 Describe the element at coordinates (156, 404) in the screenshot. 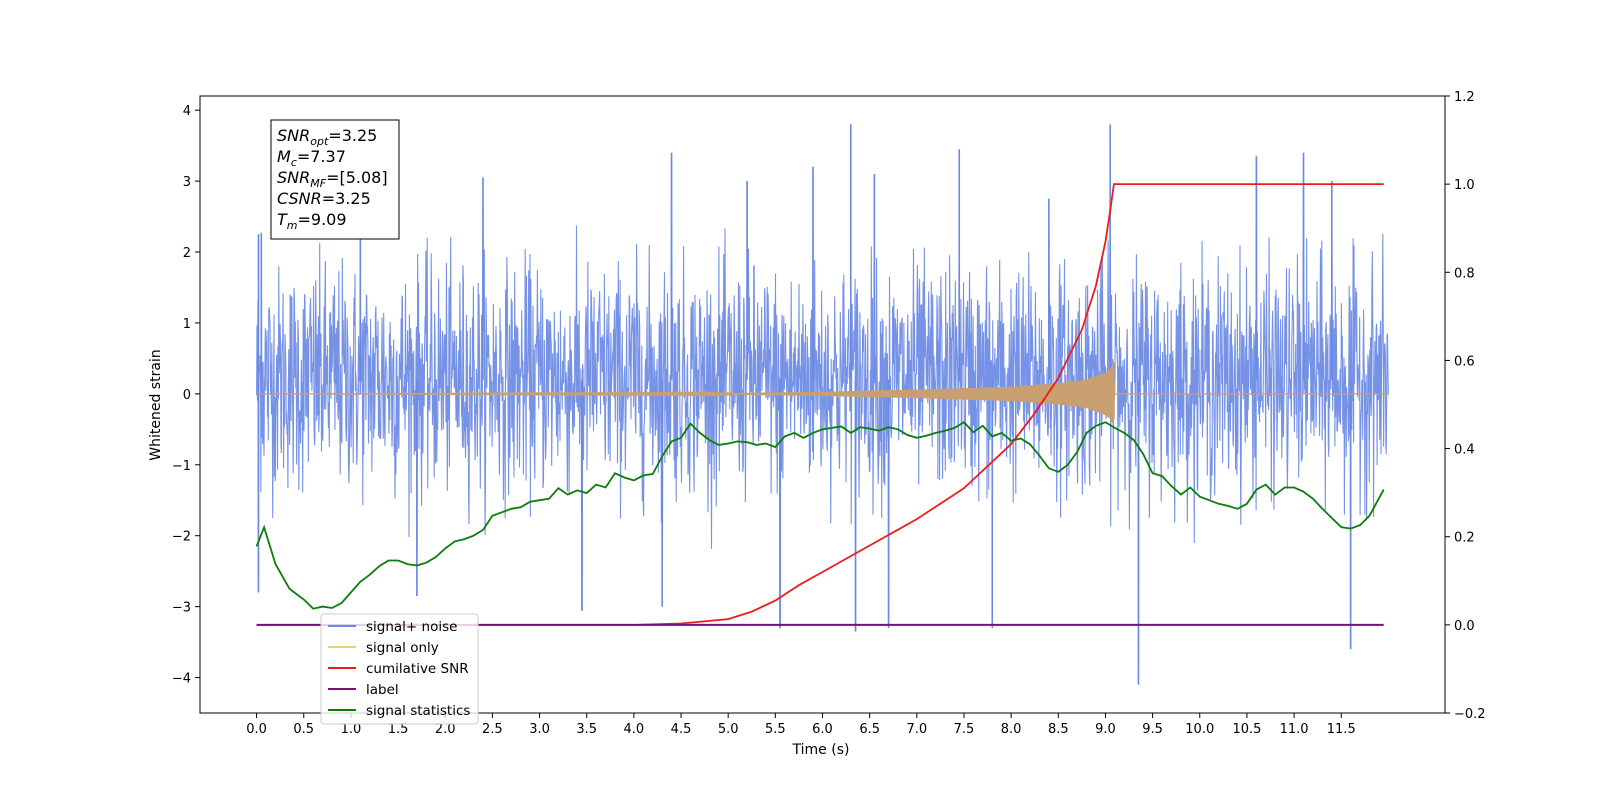

I see `y-axis-label-left: Whitened strain` at that location.